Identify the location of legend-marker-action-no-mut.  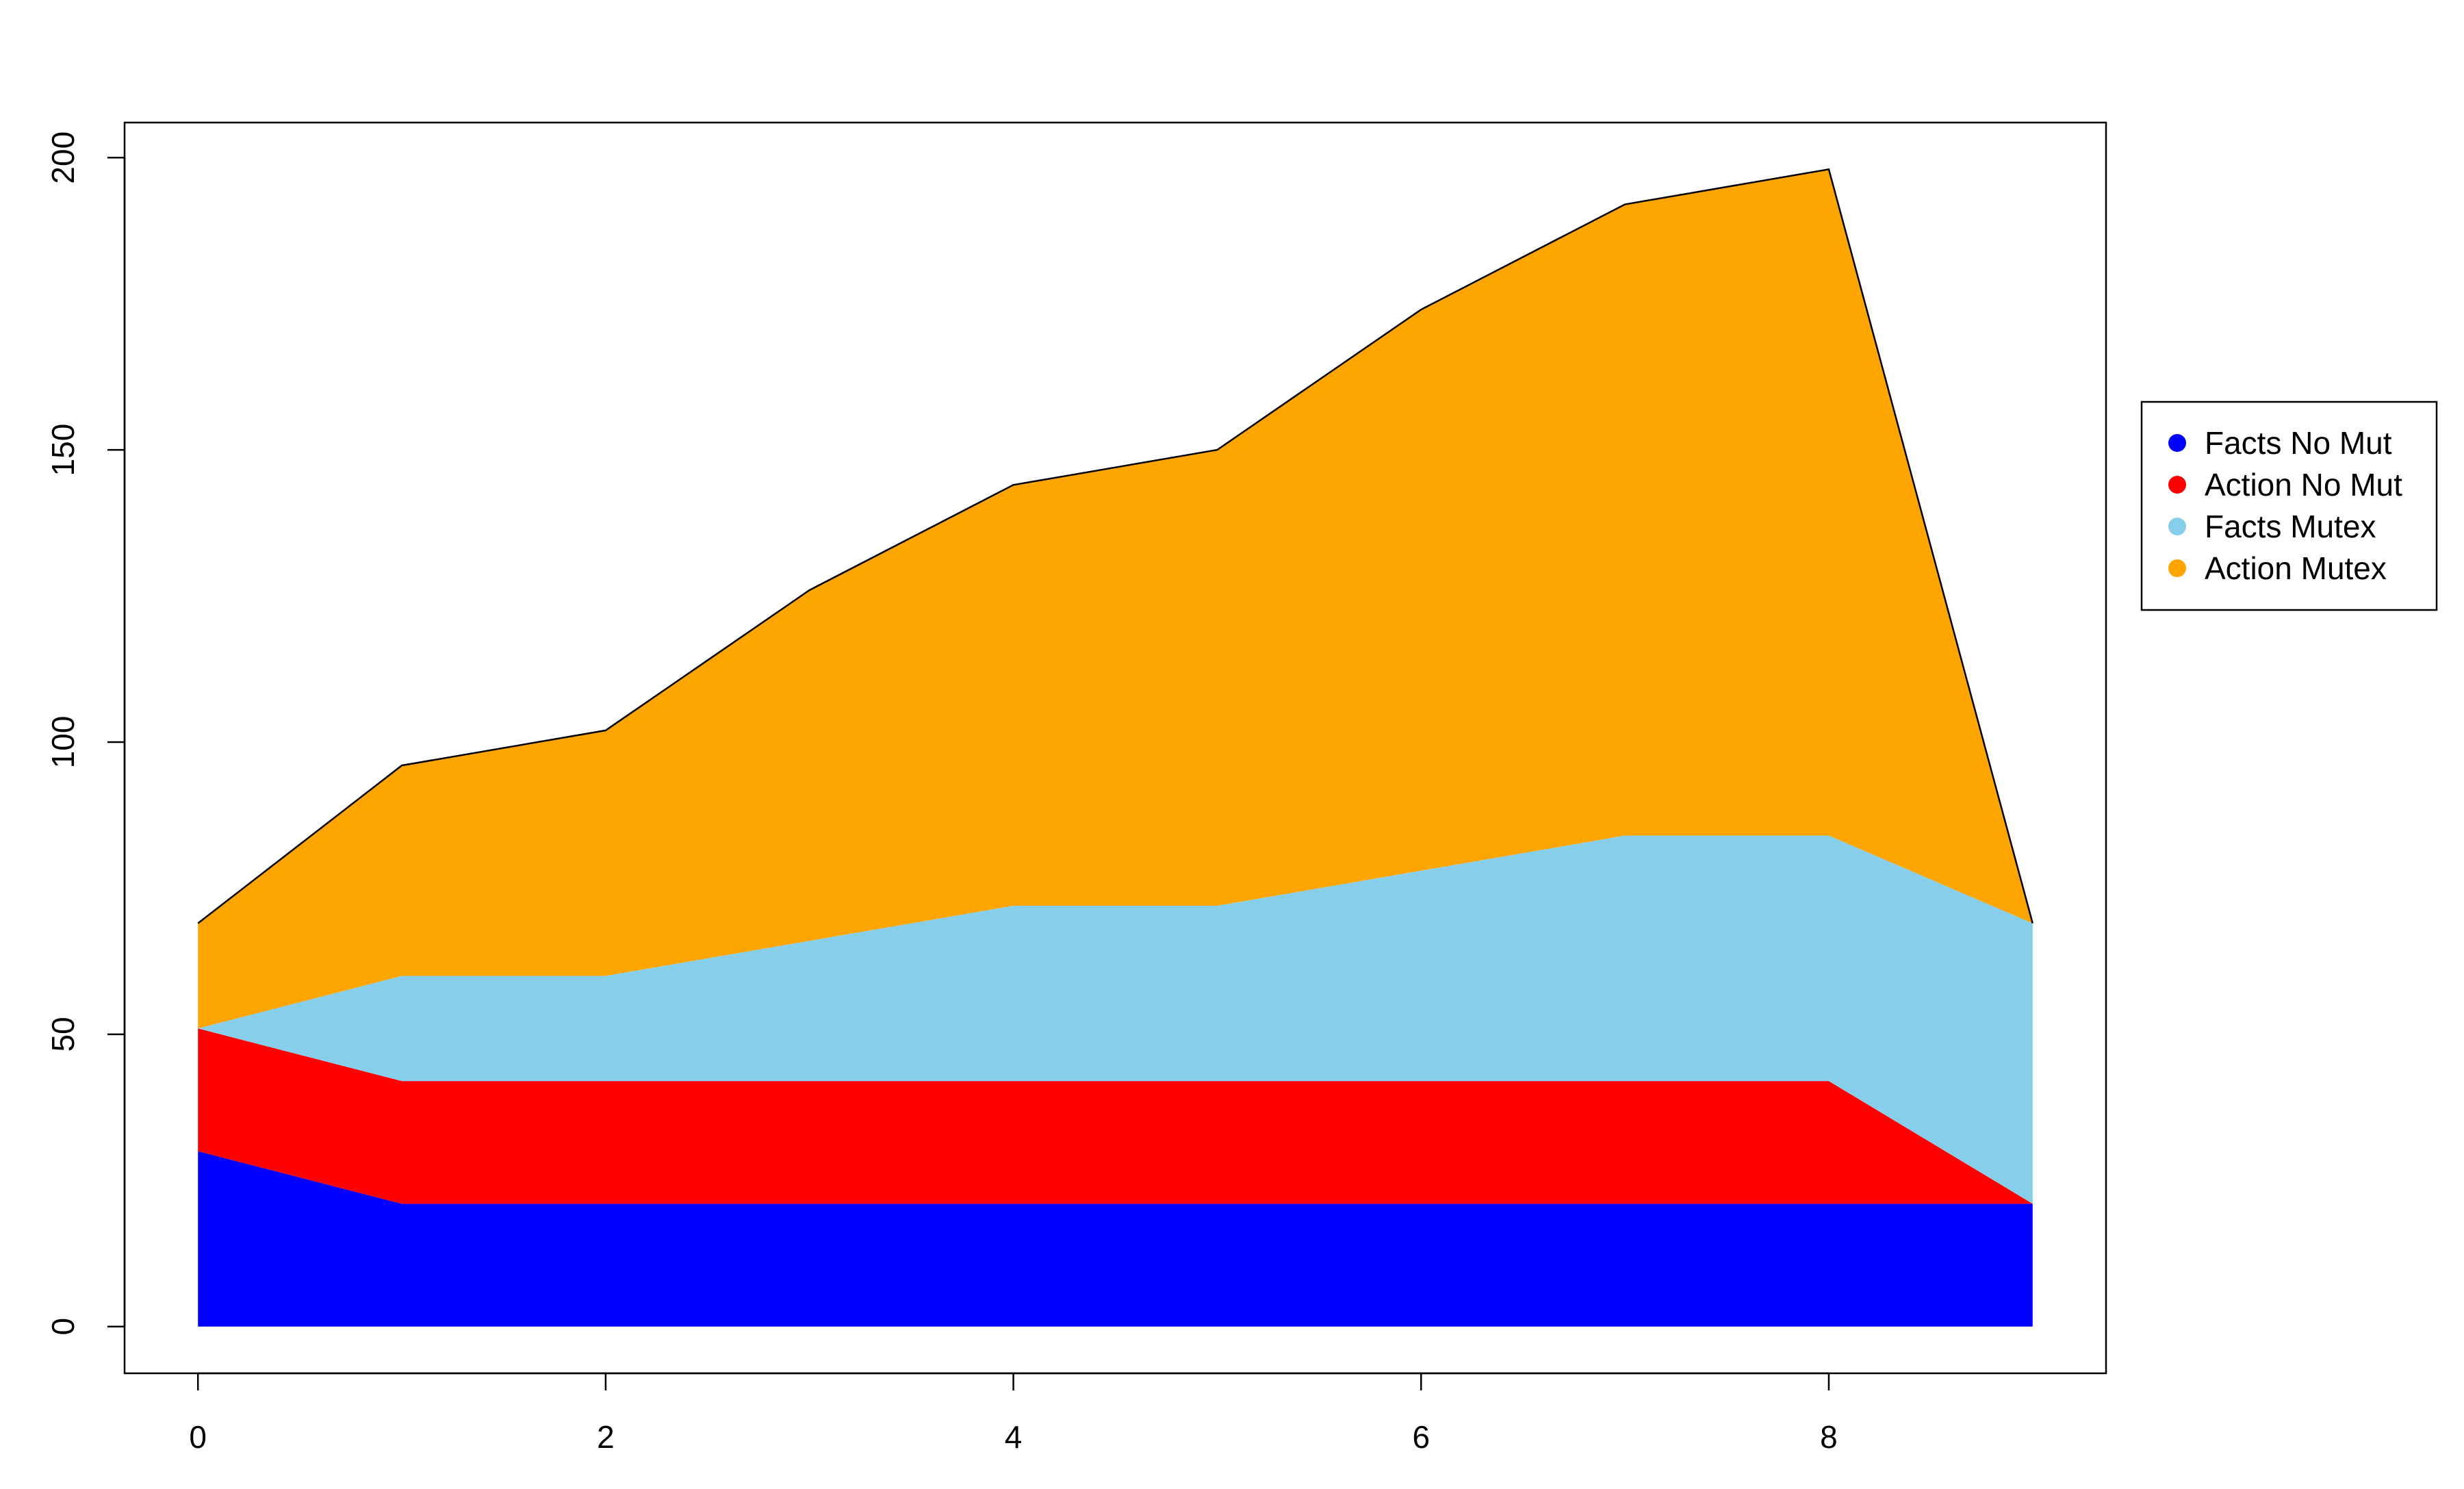
(2177, 485).